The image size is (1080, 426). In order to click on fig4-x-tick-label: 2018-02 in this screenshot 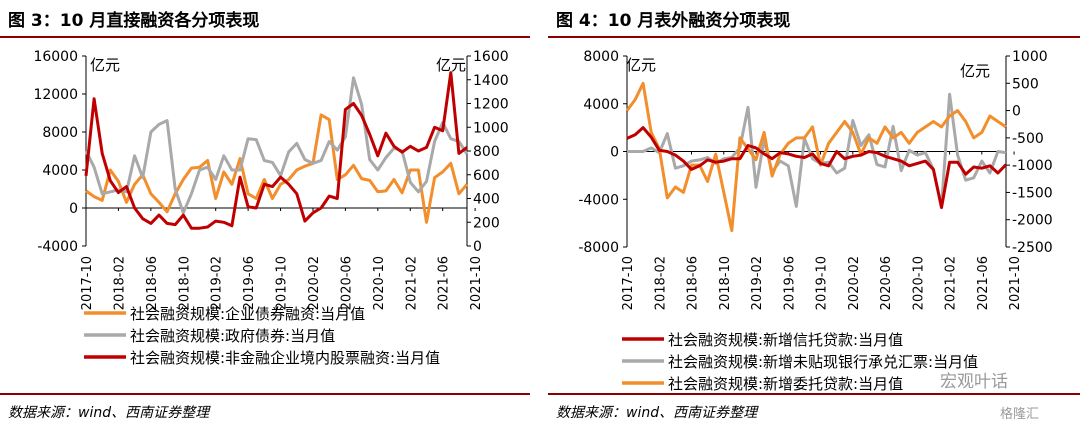, I will do `click(660, 283)`.